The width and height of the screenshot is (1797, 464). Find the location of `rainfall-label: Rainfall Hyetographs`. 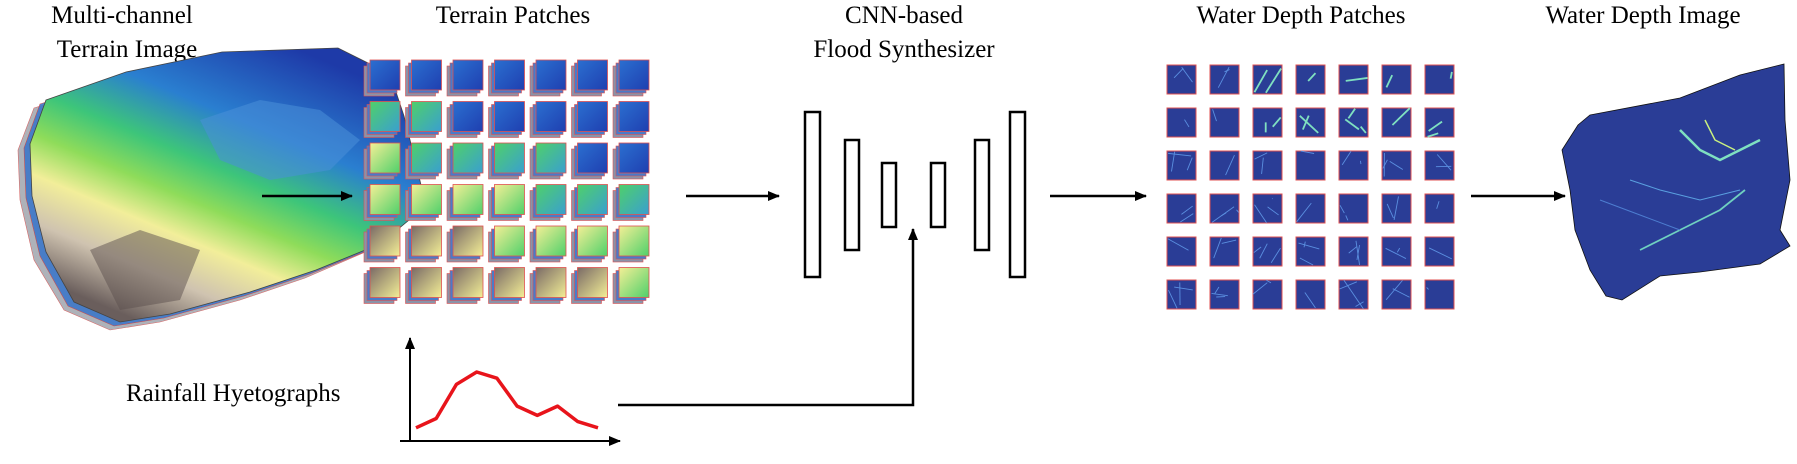

rainfall-label: Rainfall Hyetographs is located at coordinates (233, 393).